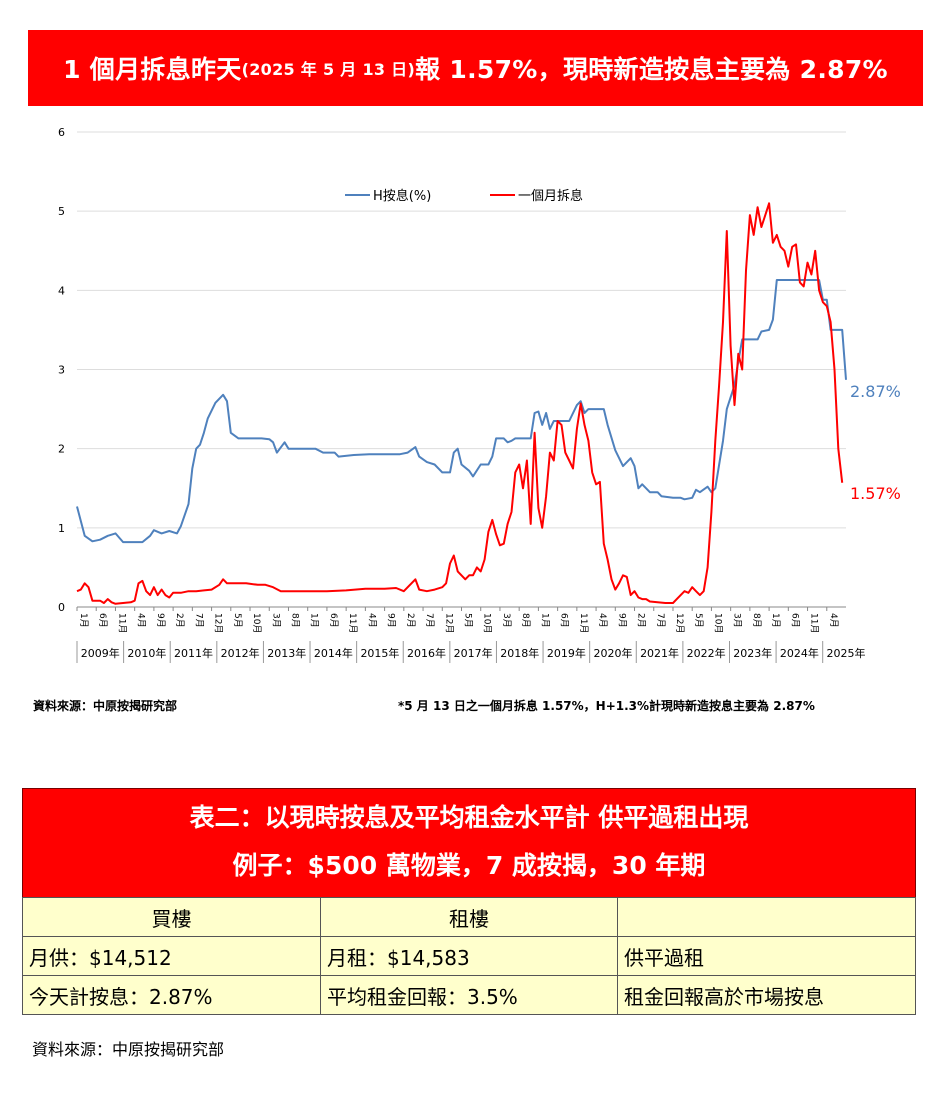 The width and height of the screenshot is (936, 1105). I want to click on x-year-label: 2013年, so click(286, 653).